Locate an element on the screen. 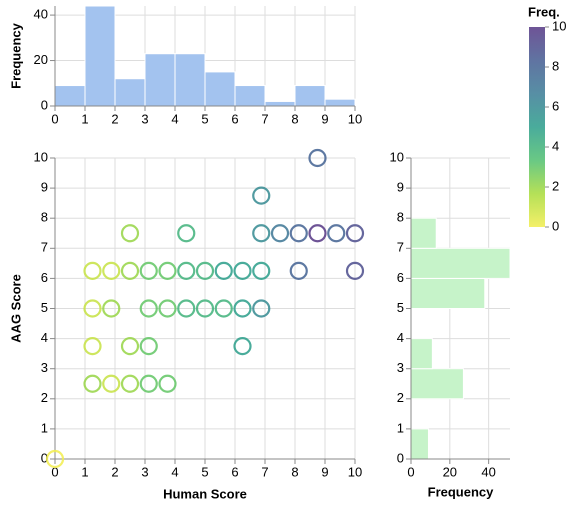  x-tick-label: 1 is located at coordinates (84, 471).